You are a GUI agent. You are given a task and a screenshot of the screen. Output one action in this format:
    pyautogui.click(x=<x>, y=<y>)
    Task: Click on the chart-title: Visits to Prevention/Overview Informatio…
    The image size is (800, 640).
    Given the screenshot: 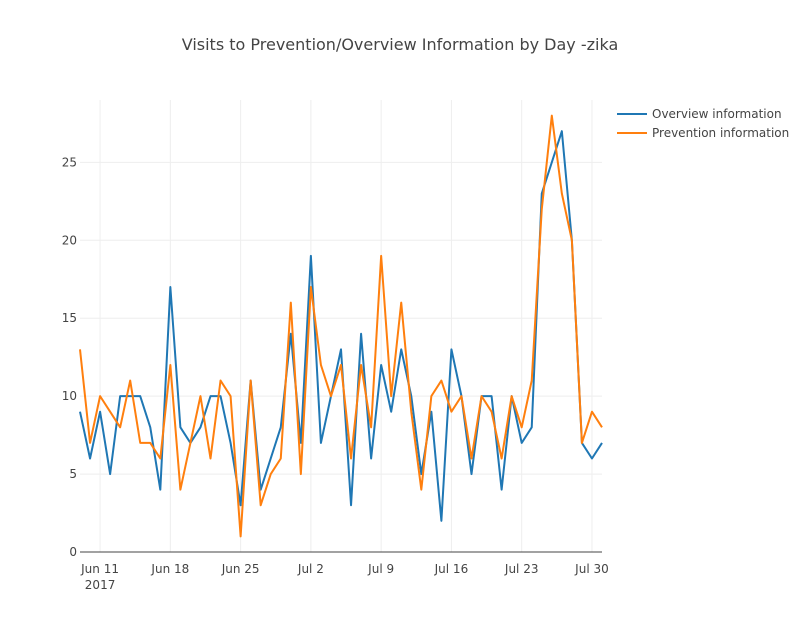 What is the action you would take?
    pyautogui.click(x=400, y=44)
    